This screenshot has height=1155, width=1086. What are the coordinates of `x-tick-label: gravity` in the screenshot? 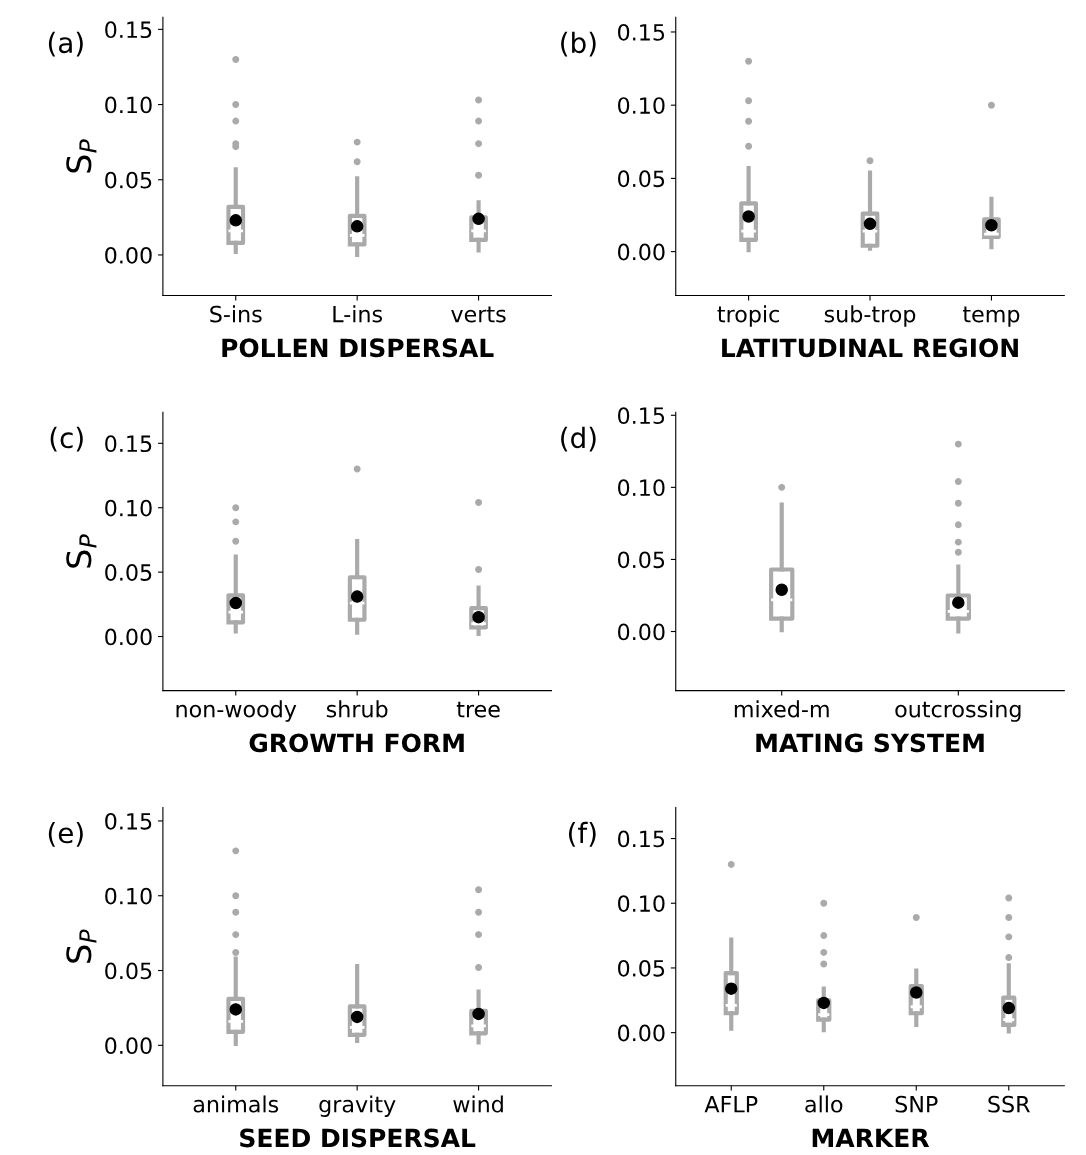 It's located at (357, 1106).